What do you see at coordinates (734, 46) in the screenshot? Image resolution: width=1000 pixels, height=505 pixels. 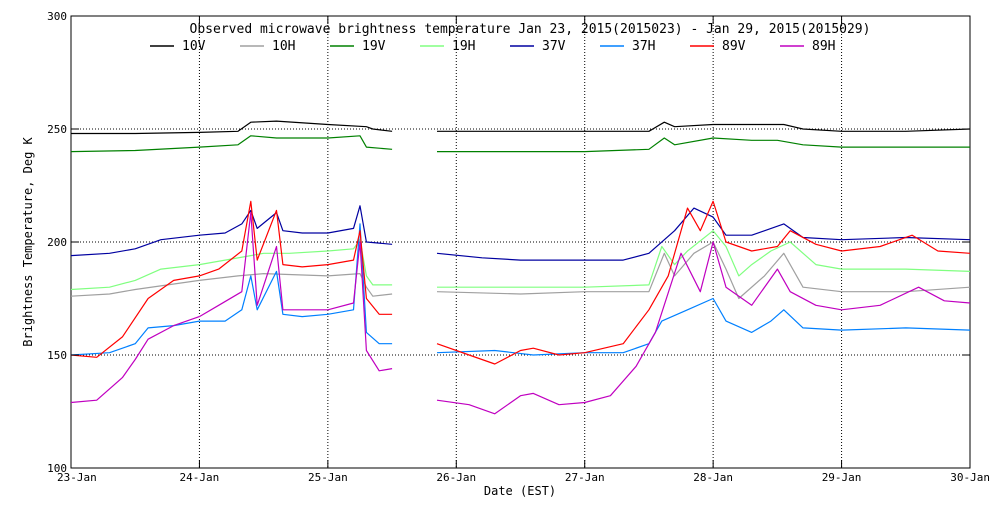 I see `legend-label-89v: 89V` at bounding box center [734, 46].